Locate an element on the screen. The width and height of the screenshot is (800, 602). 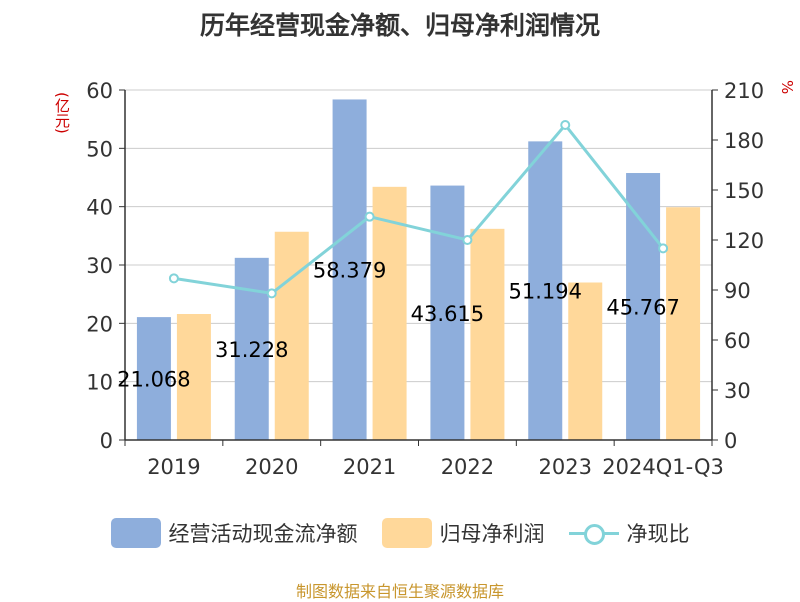
data-label-operating-cash-flow: 43.615 is located at coordinates (447, 314).